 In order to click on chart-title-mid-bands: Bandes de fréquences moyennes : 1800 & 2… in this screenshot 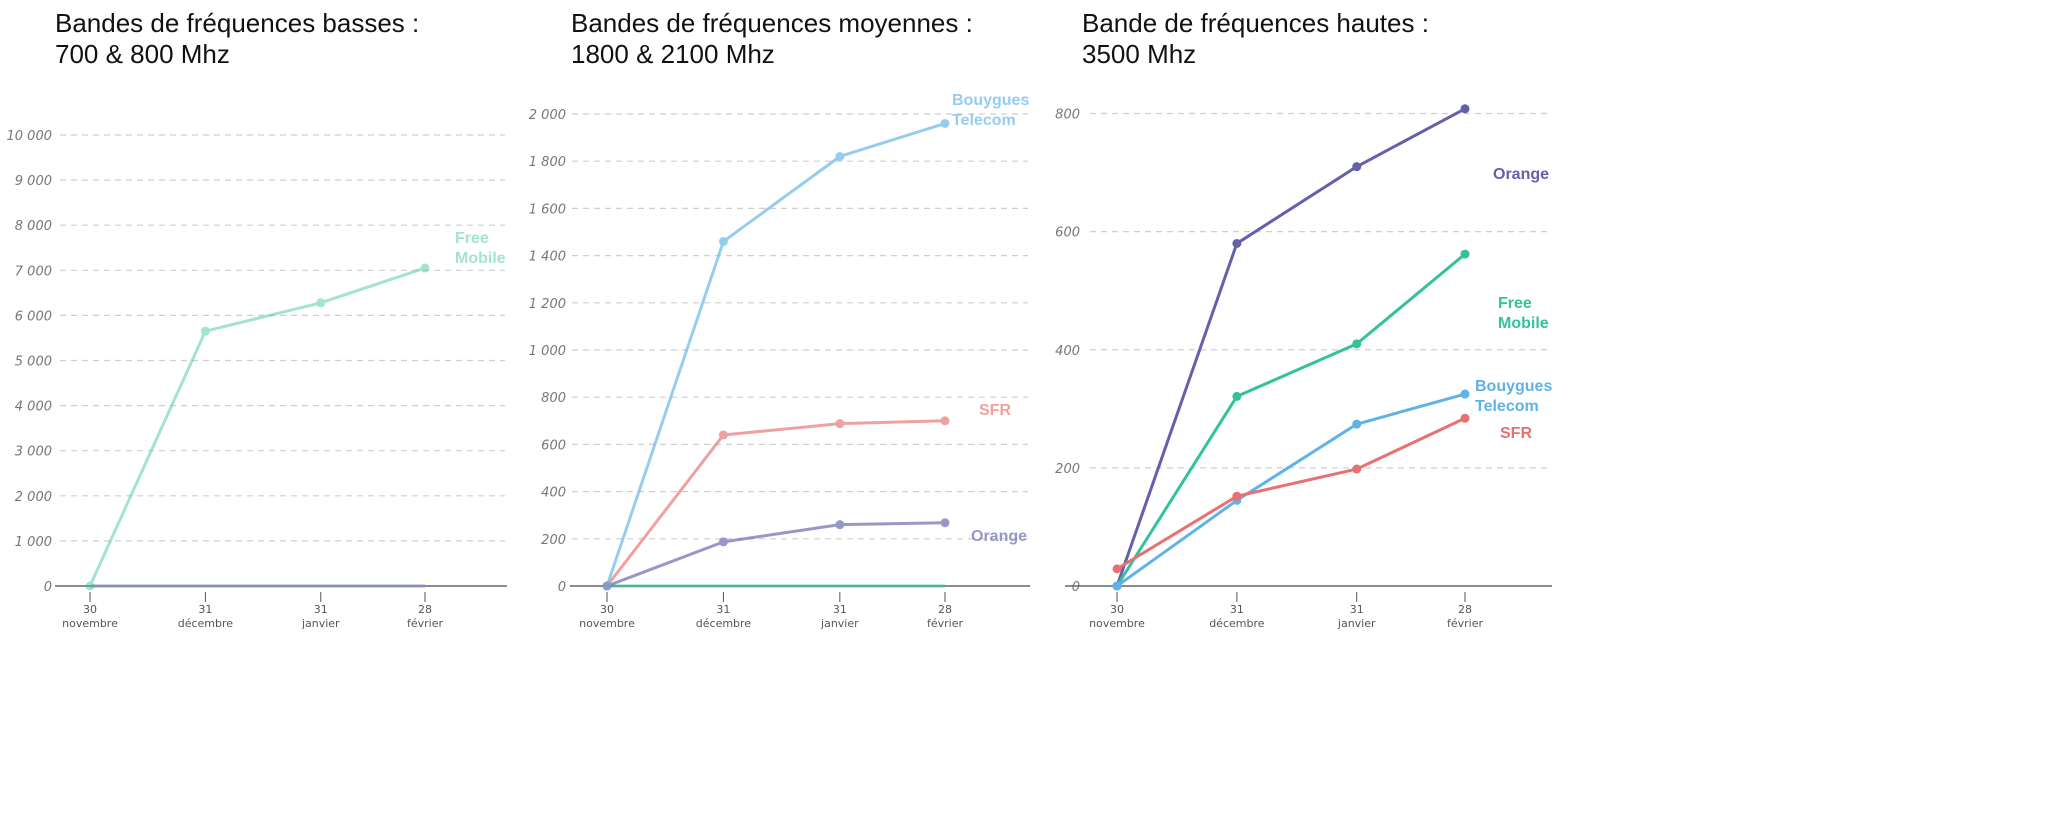, I will do `click(772, 38)`.